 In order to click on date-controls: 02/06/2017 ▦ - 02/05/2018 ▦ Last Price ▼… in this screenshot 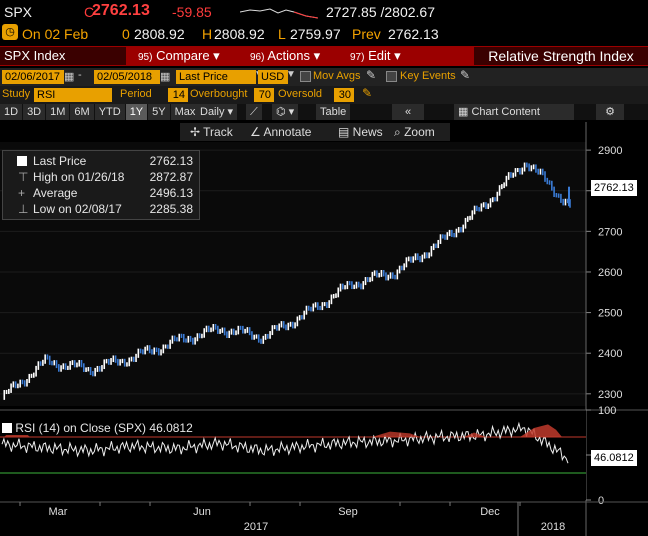, I will do `click(324, 77)`.